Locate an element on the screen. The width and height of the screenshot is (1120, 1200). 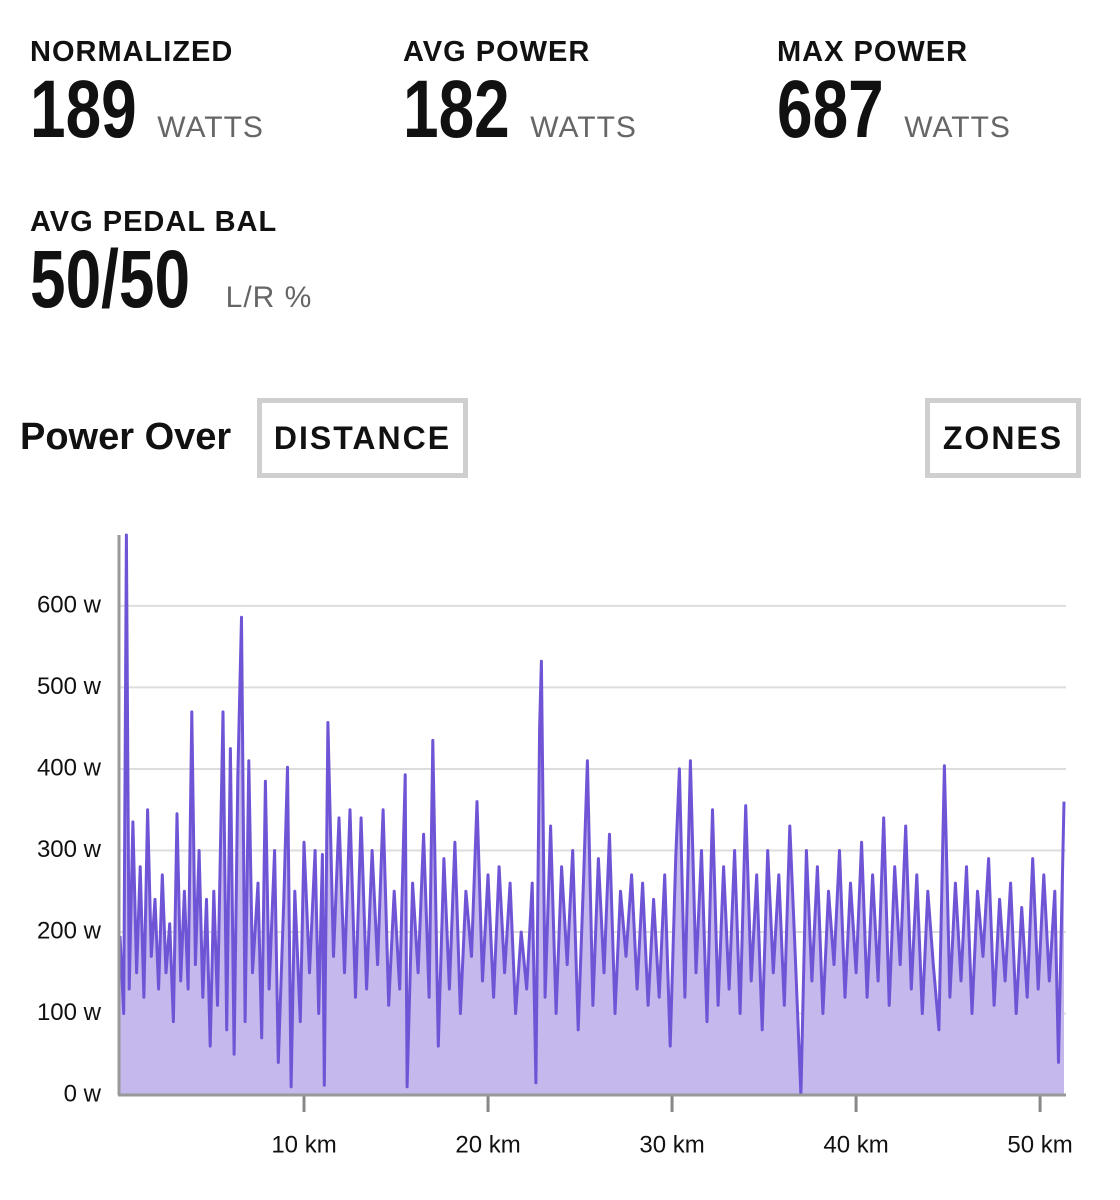
stat-value: 50/50 is located at coordinates (110, 279).